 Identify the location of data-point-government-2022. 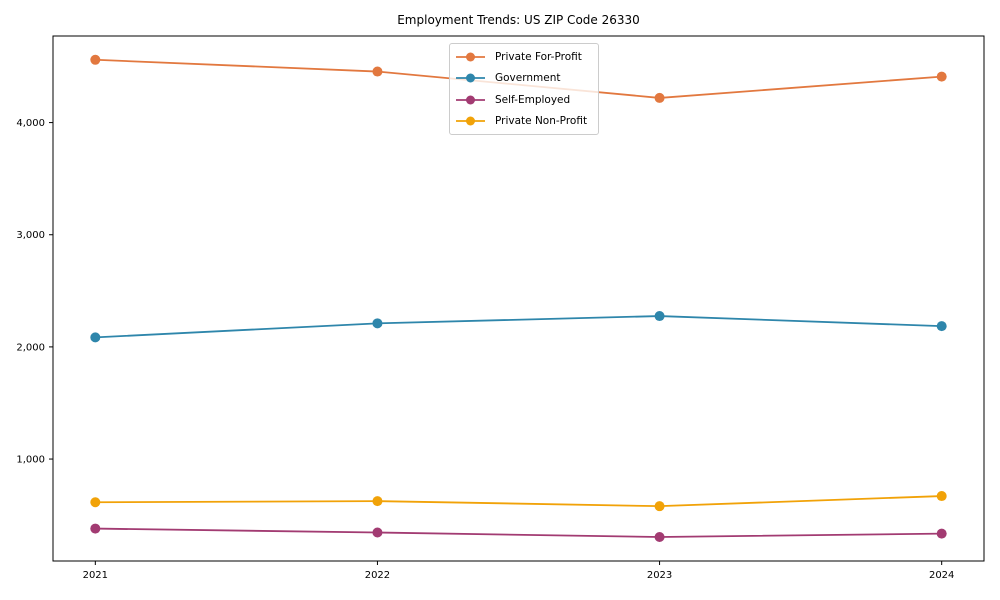
(377, 323).